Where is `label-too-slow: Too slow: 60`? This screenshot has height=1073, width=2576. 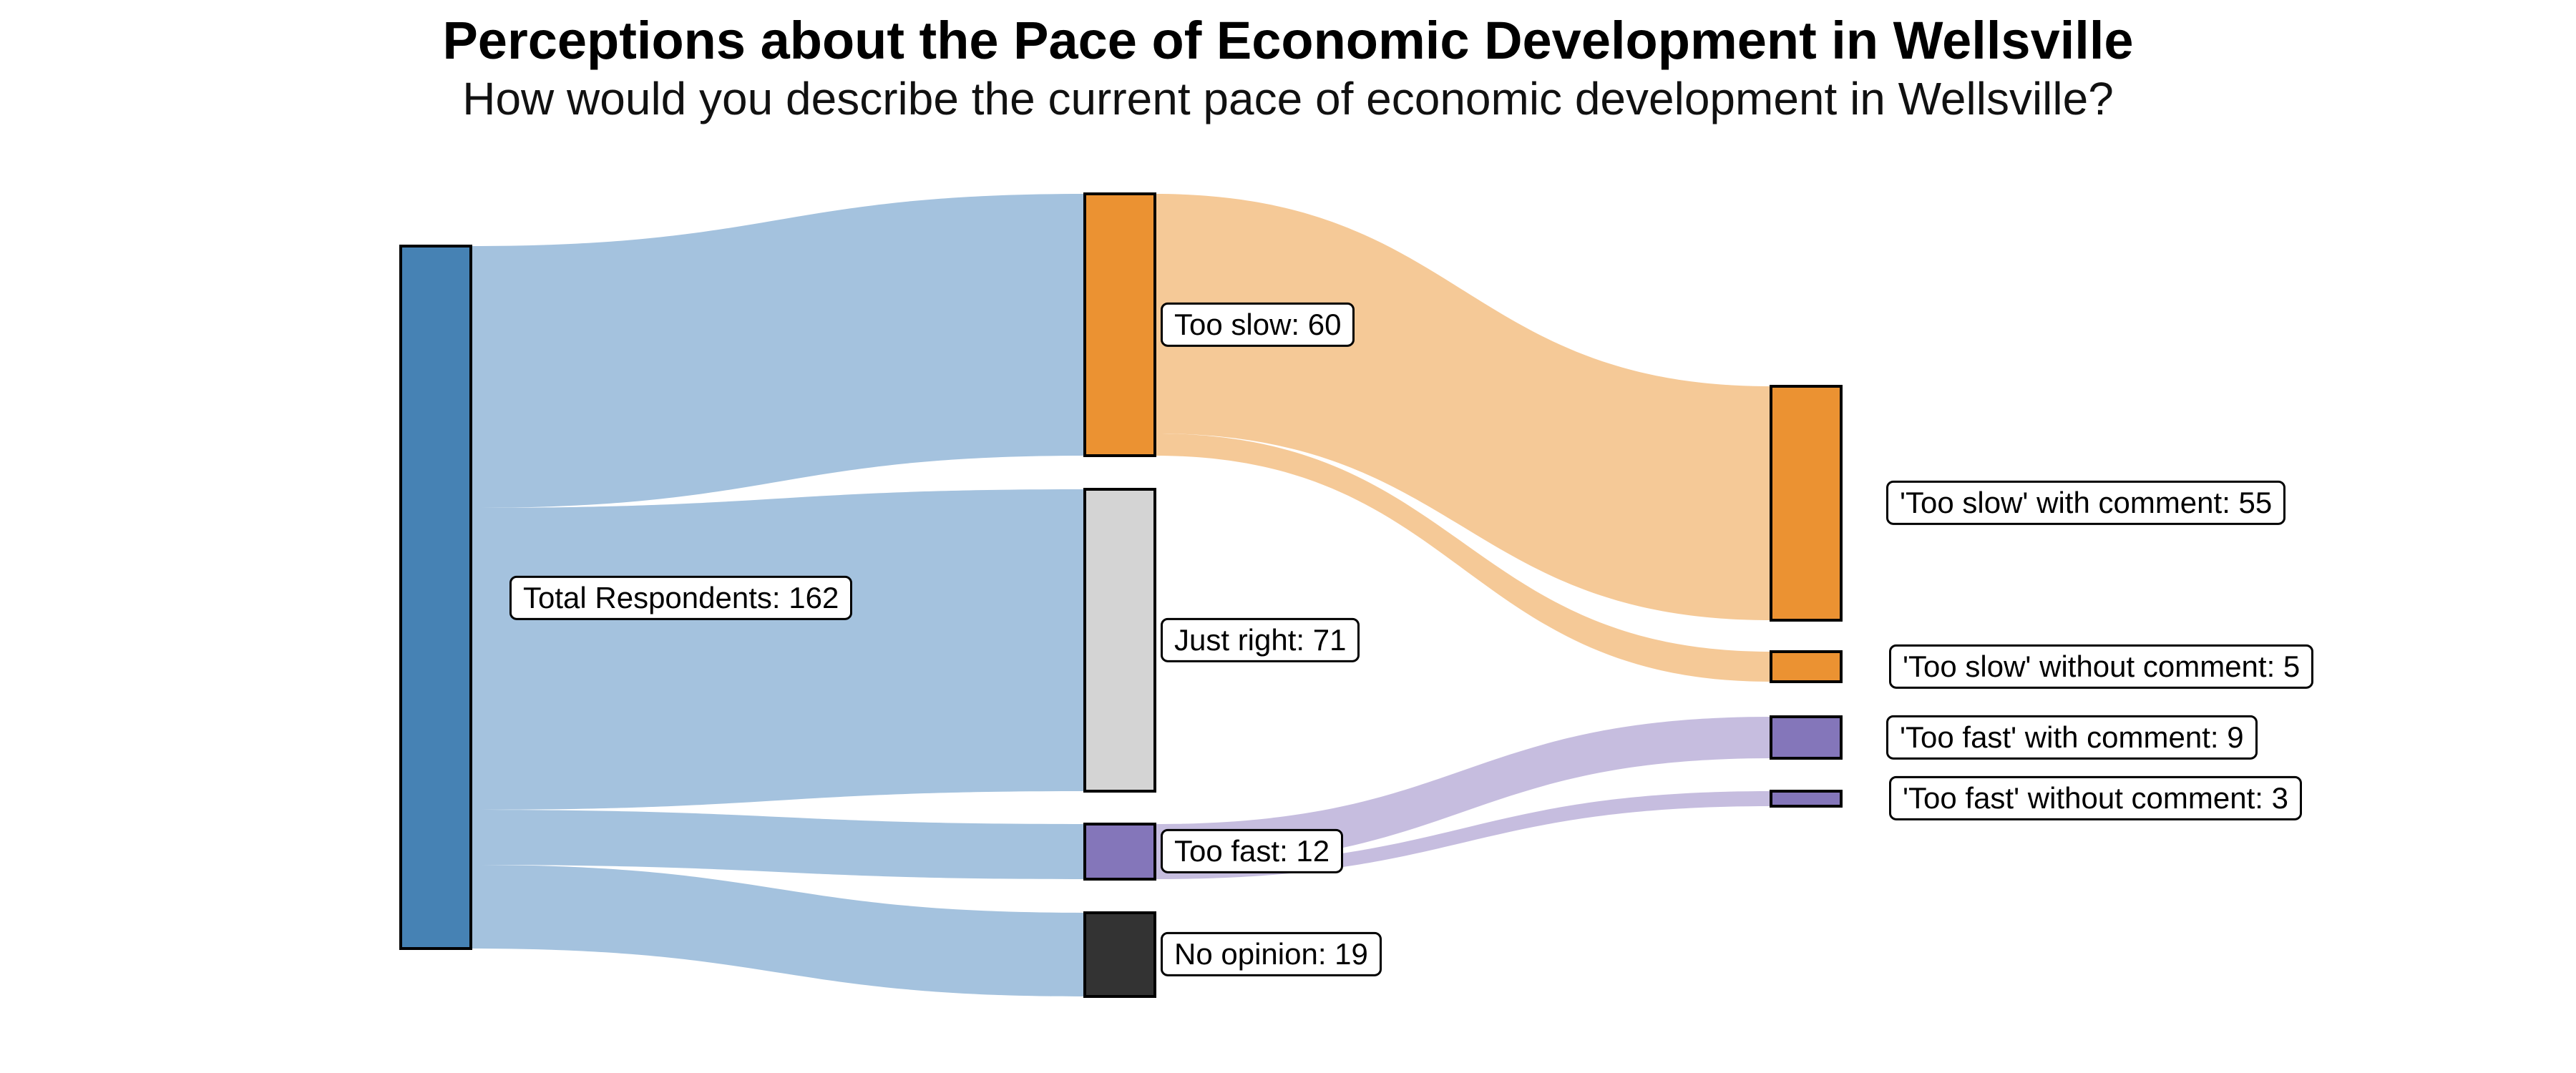 label-too-slow: Too slow: 60 is located at coordinates (1258, 325).